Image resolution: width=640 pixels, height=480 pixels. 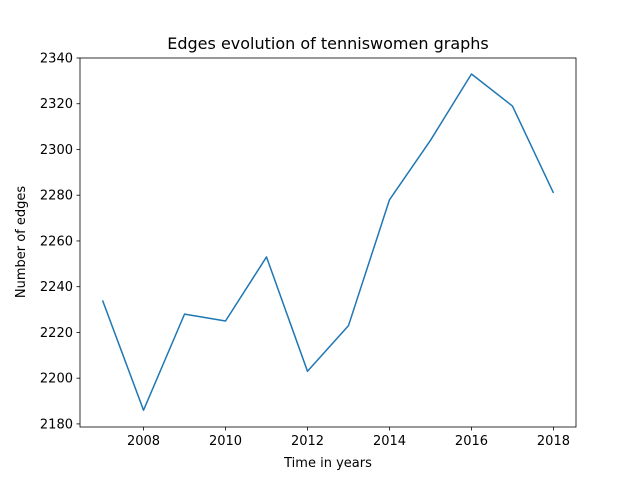 I want to click on x-tick-label: 2014, so click(x=389, y=441).